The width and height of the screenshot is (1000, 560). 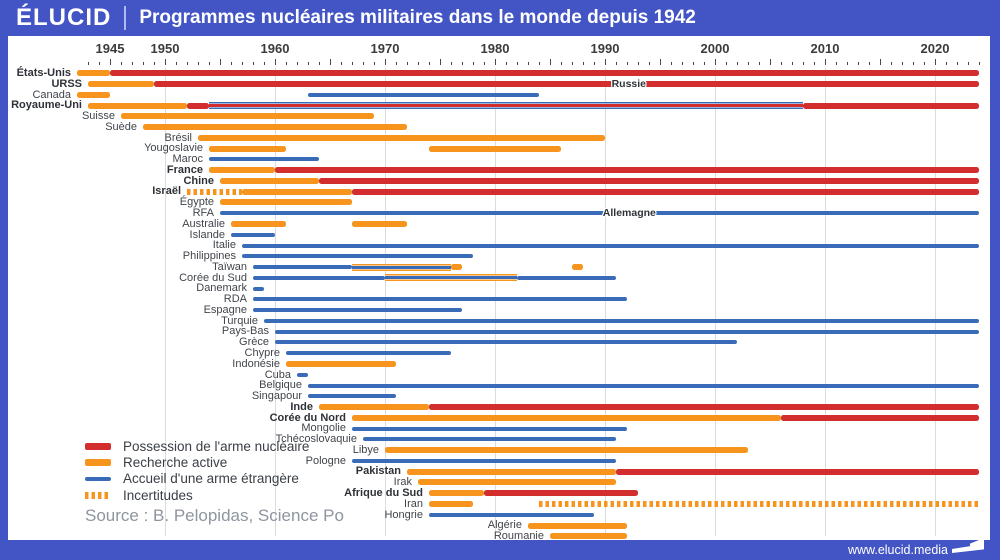 I want to click on axis-label-2020: 2020, so click(x=935, y=48).